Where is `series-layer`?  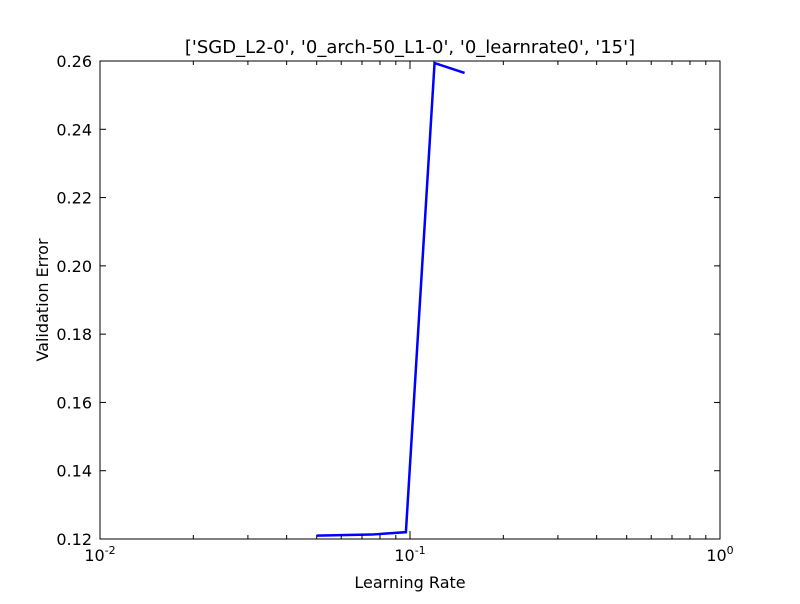
series-layer is located at coordinates (390, 299).